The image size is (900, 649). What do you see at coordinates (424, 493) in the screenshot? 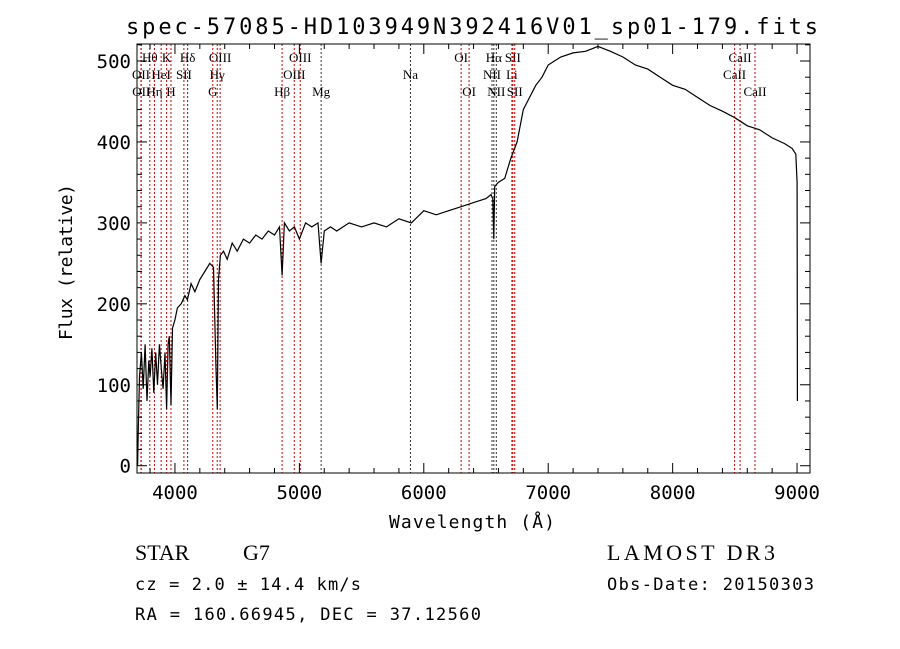
I see `x-tick-label: 6000` at bounding box center [424, 493].